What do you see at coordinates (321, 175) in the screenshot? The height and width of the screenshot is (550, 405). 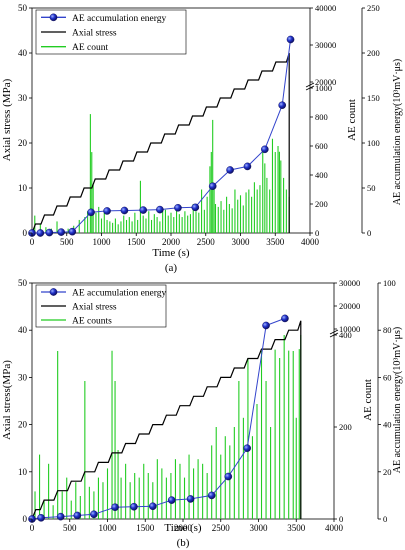 I see `y-count-tick-label: 400` at bounding box center [321, 175].